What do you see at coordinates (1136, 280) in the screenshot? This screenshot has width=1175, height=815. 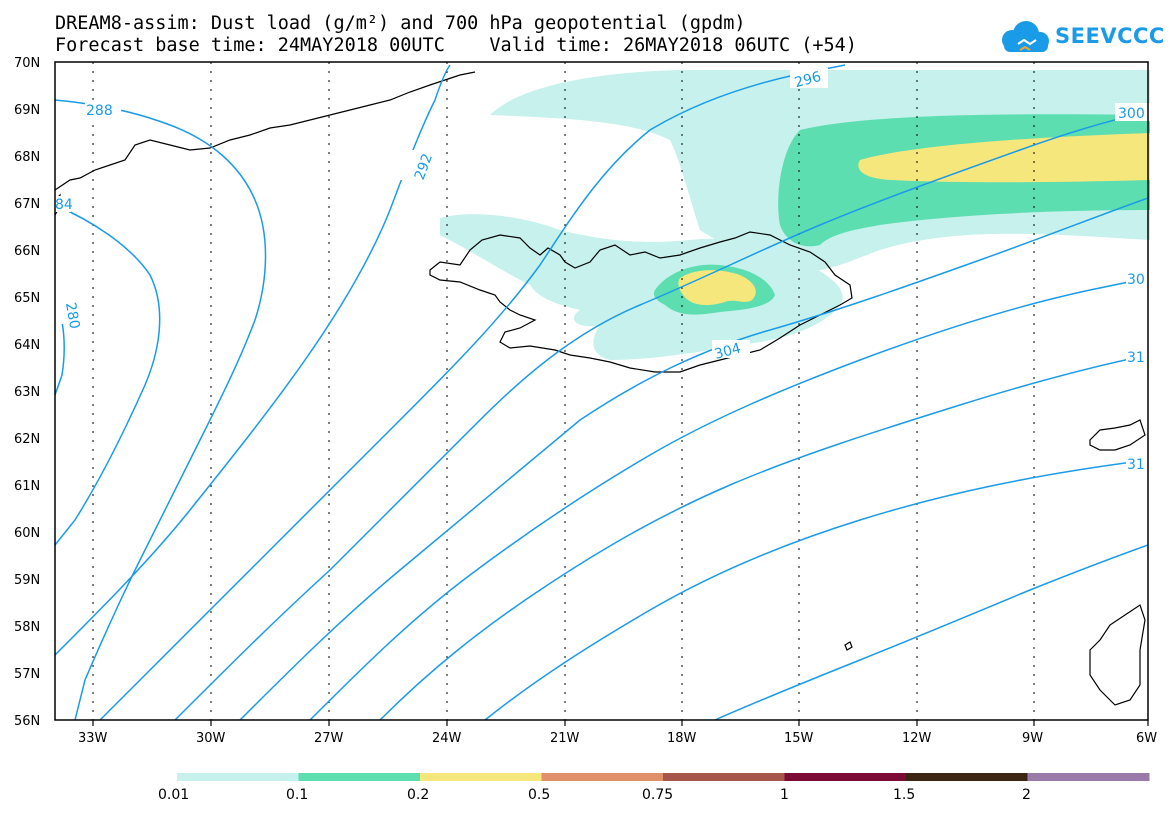 I see `contour-label: 30` at bounding box center [1136, 280].